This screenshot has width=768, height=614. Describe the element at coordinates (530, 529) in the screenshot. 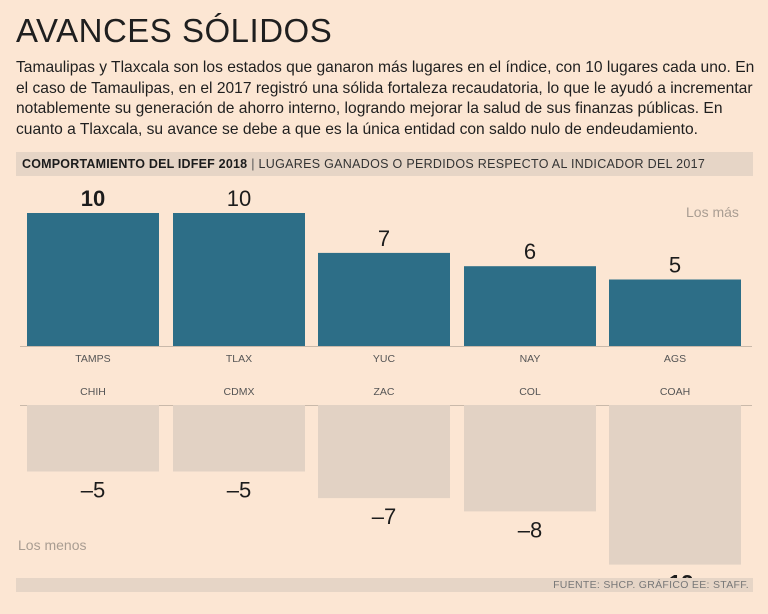

I see `value-label-col: –8` at that location.